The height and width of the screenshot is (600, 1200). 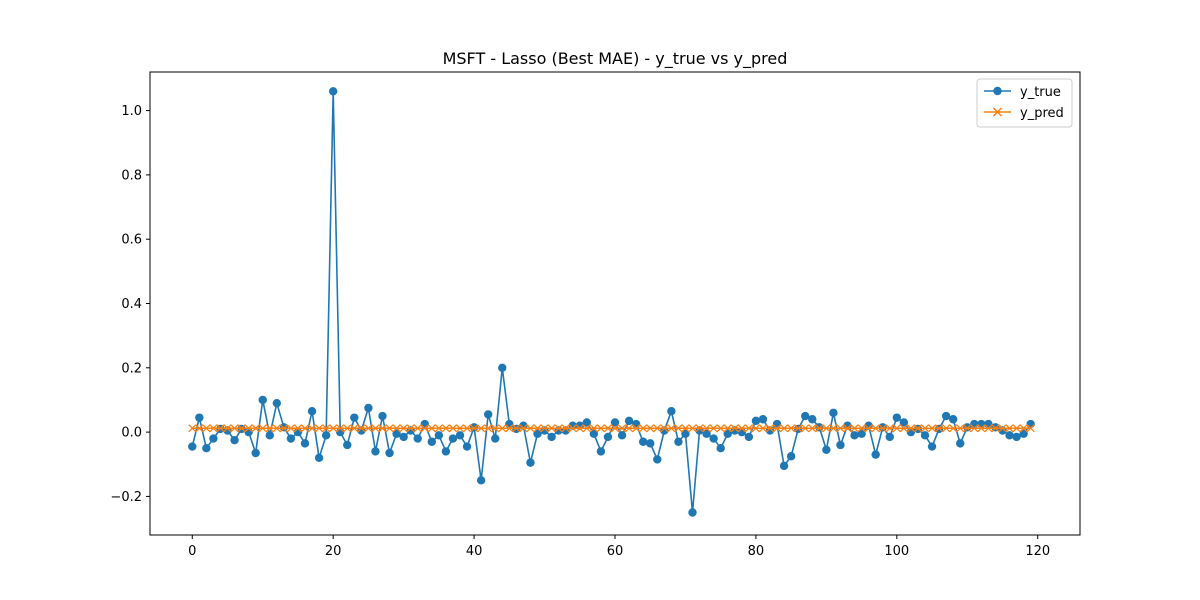 I want to click on y-tick-label: 0.0, so click(x=131, y=433).